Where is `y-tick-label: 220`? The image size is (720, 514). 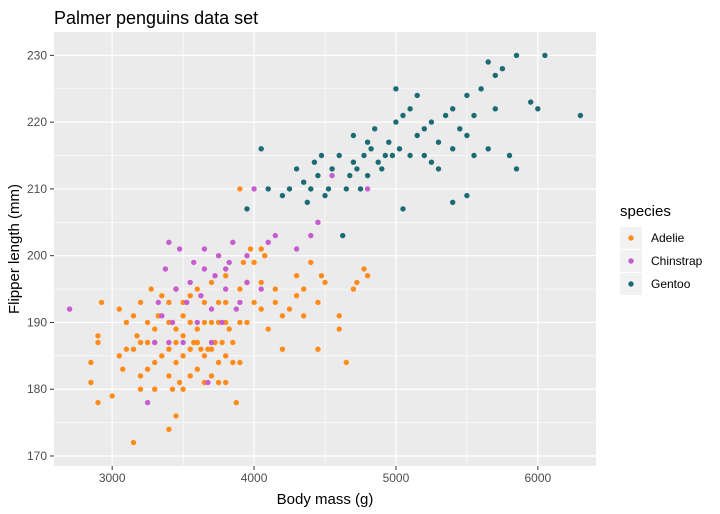 y-tick-label: 220 is located at coordinates (37, 122).